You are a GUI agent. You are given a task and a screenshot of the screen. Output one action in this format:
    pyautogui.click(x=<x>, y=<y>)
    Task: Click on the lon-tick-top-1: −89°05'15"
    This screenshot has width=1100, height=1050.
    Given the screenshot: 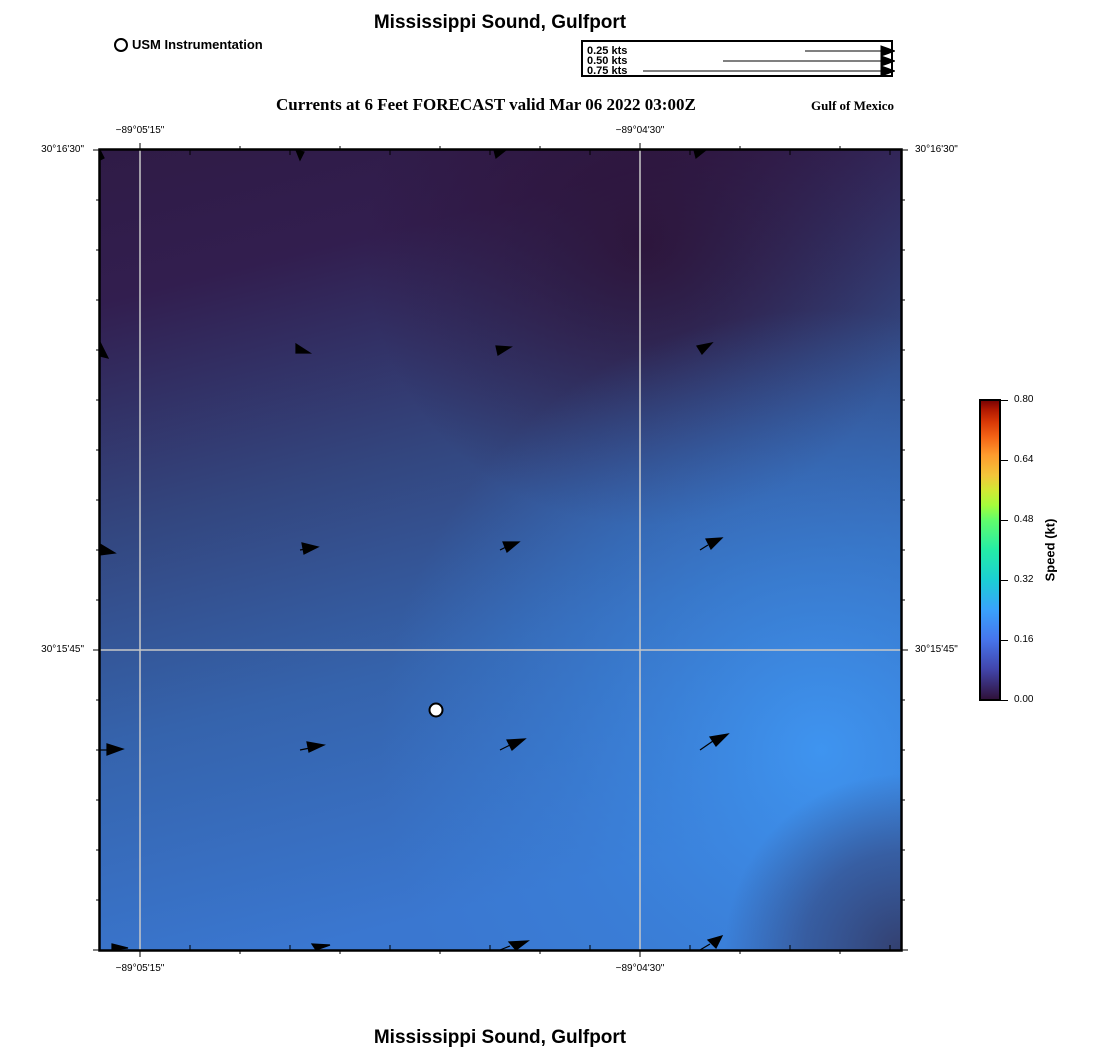 What is the action you would take?
    pyautogui.click(x=140, y=130)
    